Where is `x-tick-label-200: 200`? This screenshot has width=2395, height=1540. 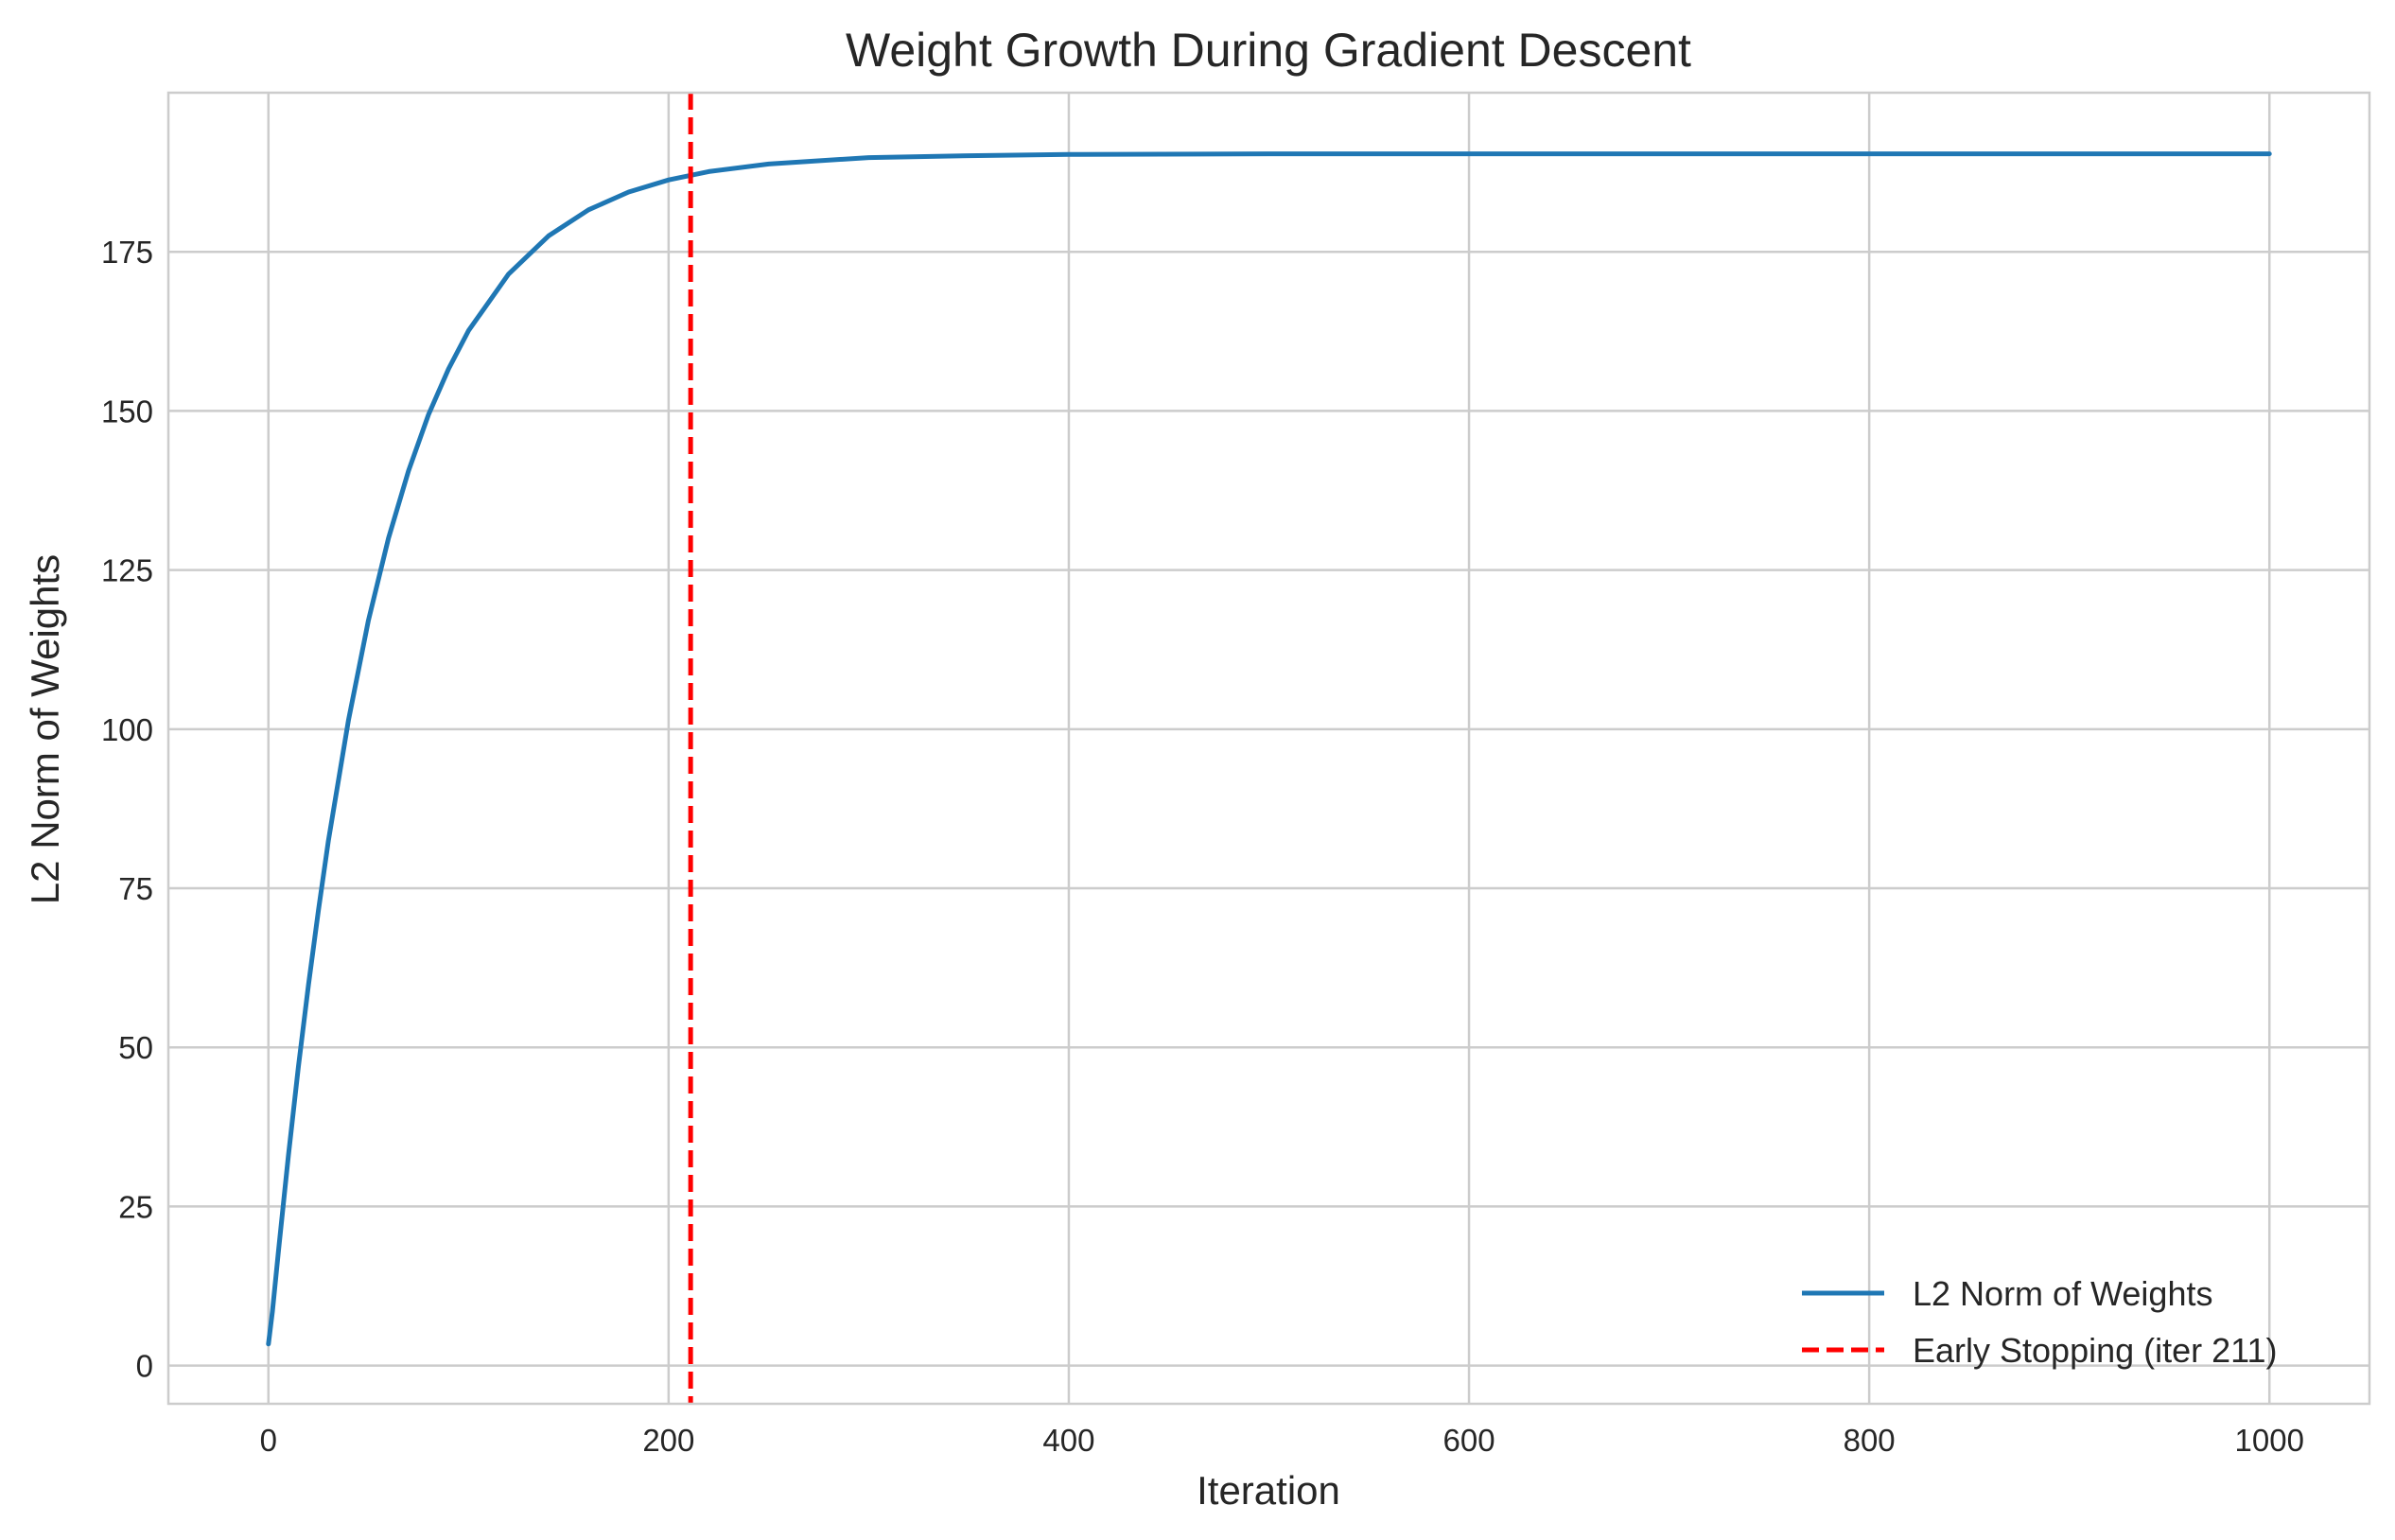
x-tick-label-200: 200 is located at coordinates (668, 1440).